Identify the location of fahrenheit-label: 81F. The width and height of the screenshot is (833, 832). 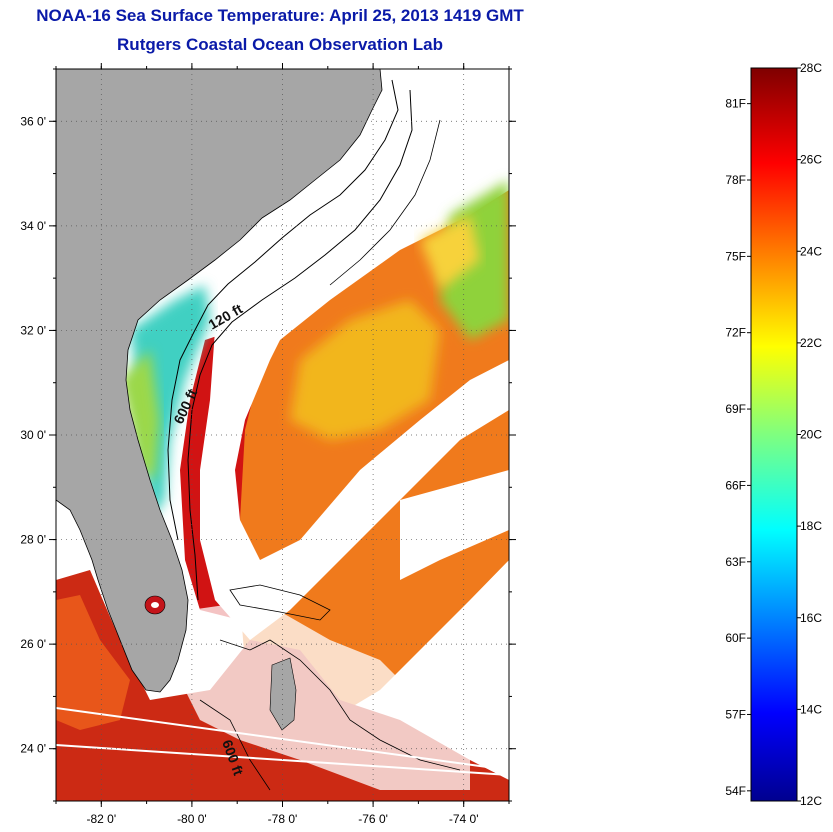
(735, 104).